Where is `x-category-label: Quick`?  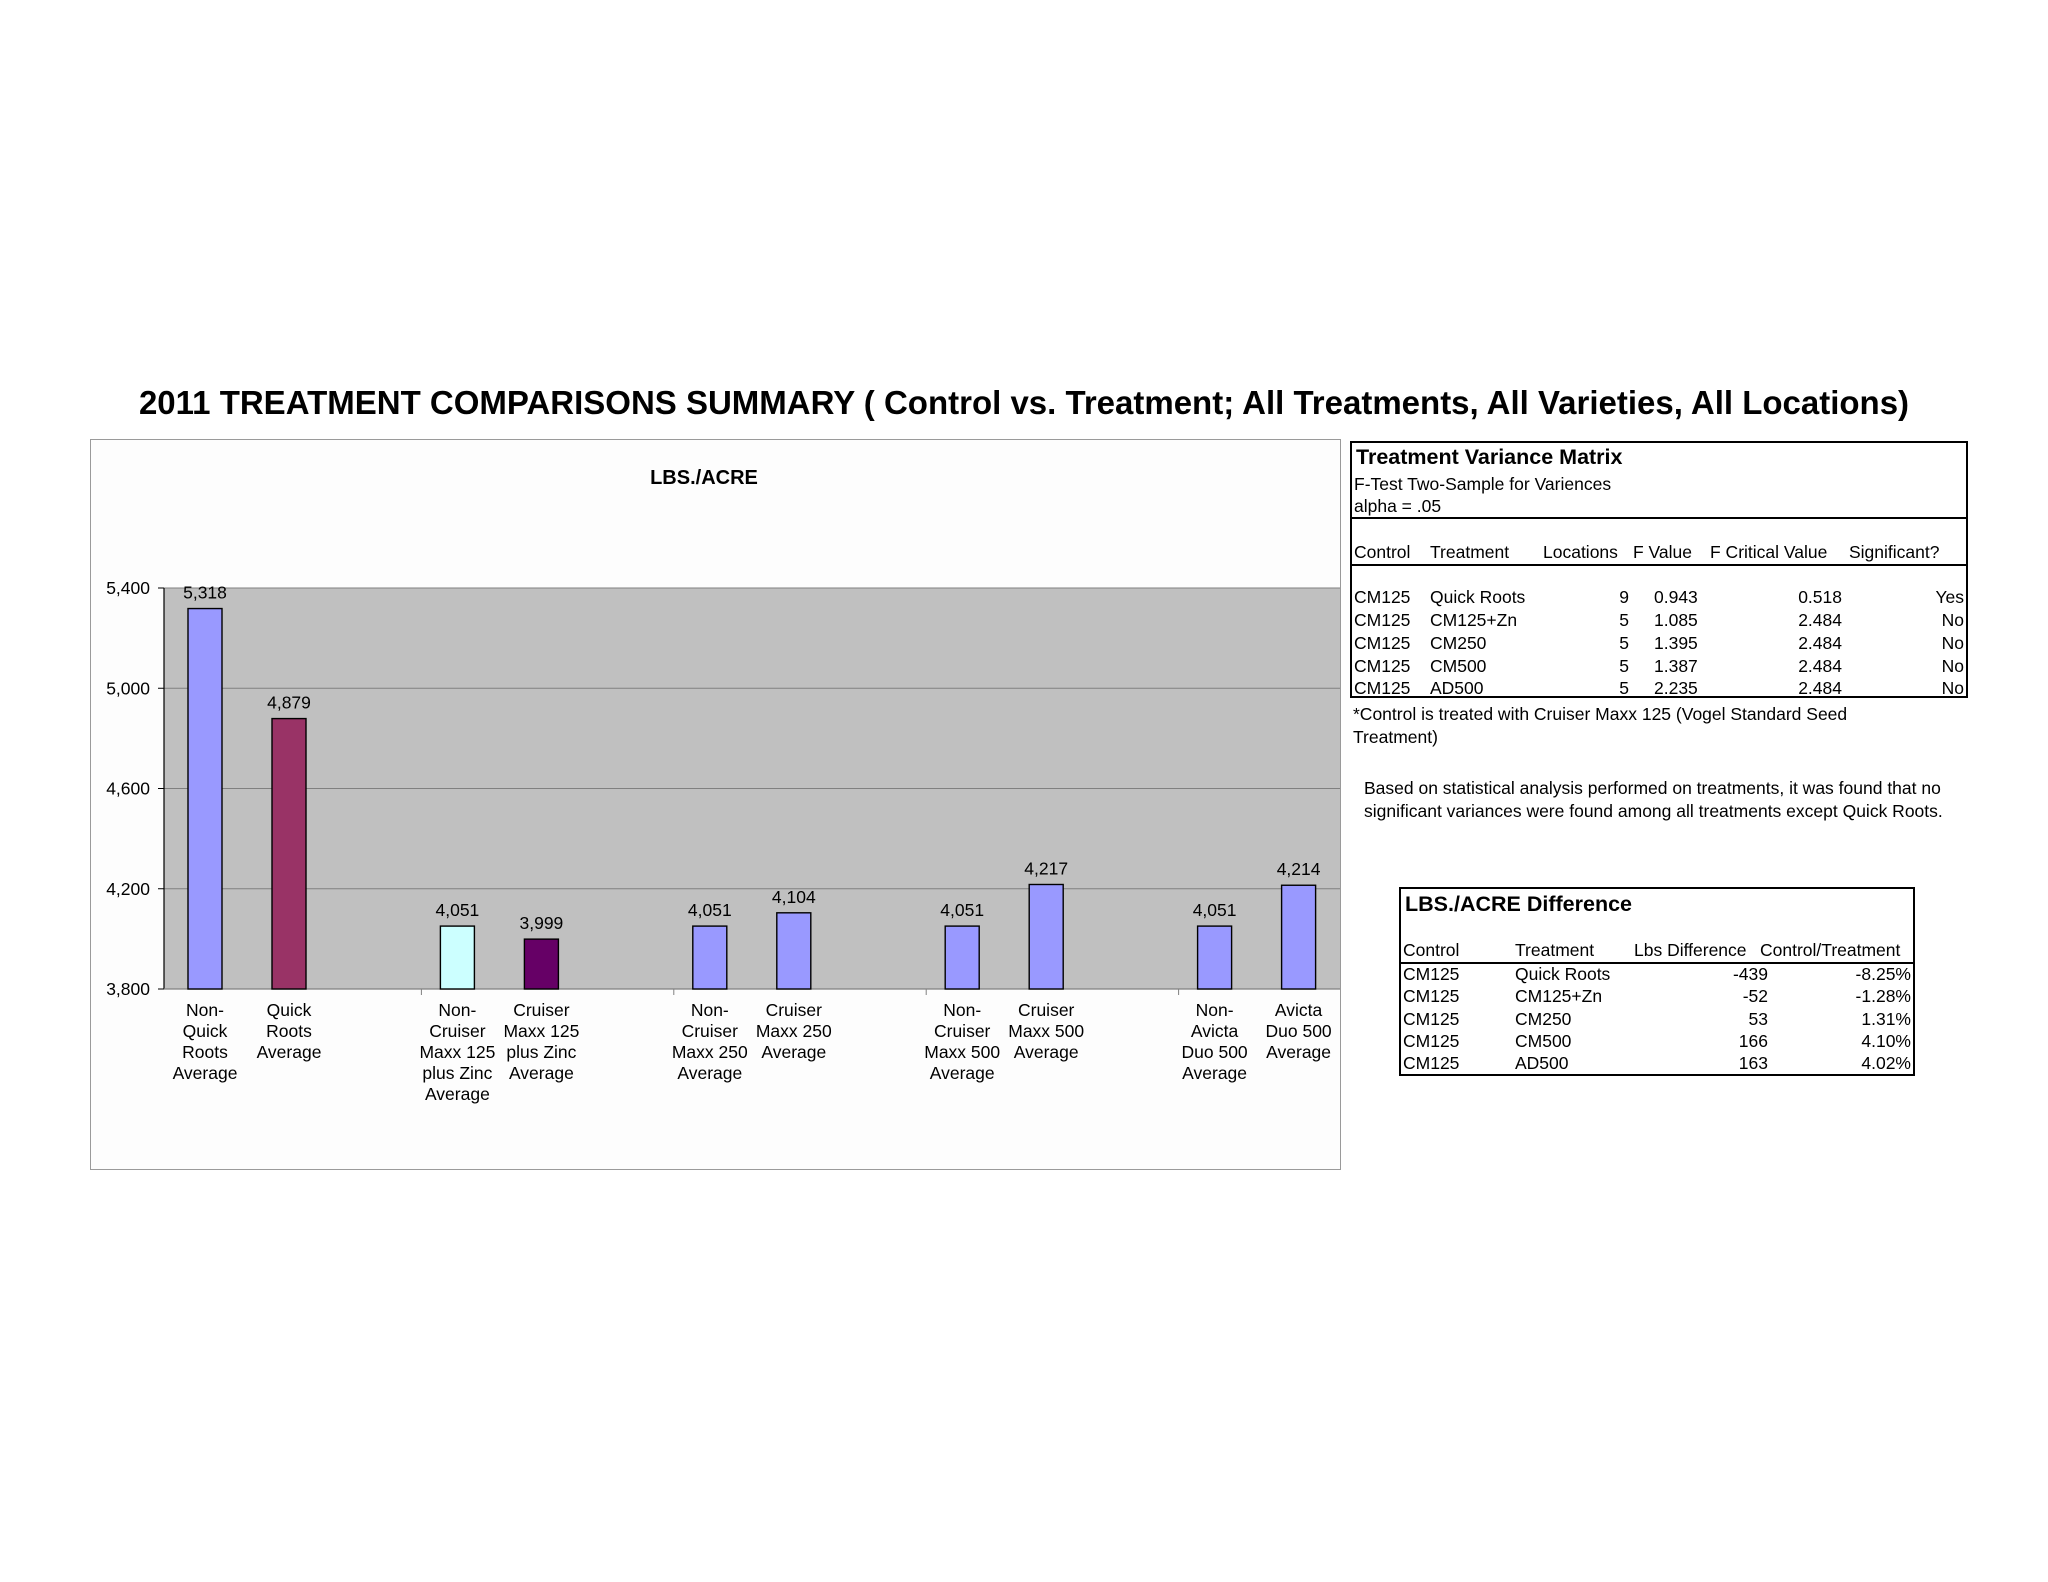 x-category-label: Quick is located at coordinates (205, 1031).